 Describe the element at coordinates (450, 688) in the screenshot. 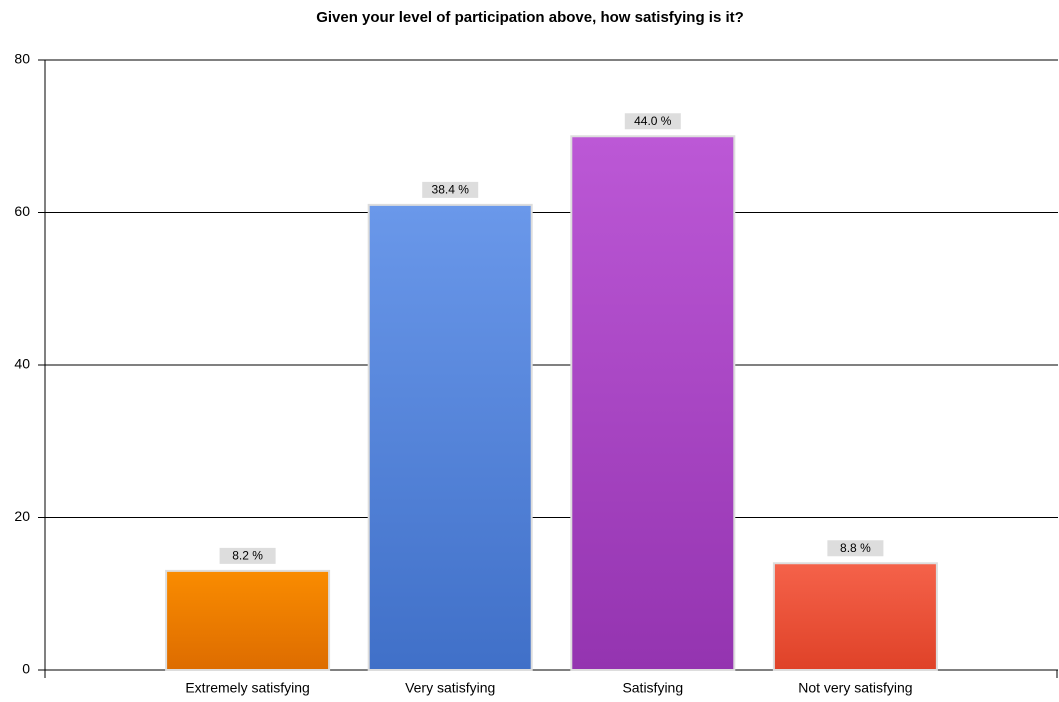

I see `x-tick-label: Very satisfying` at that location.